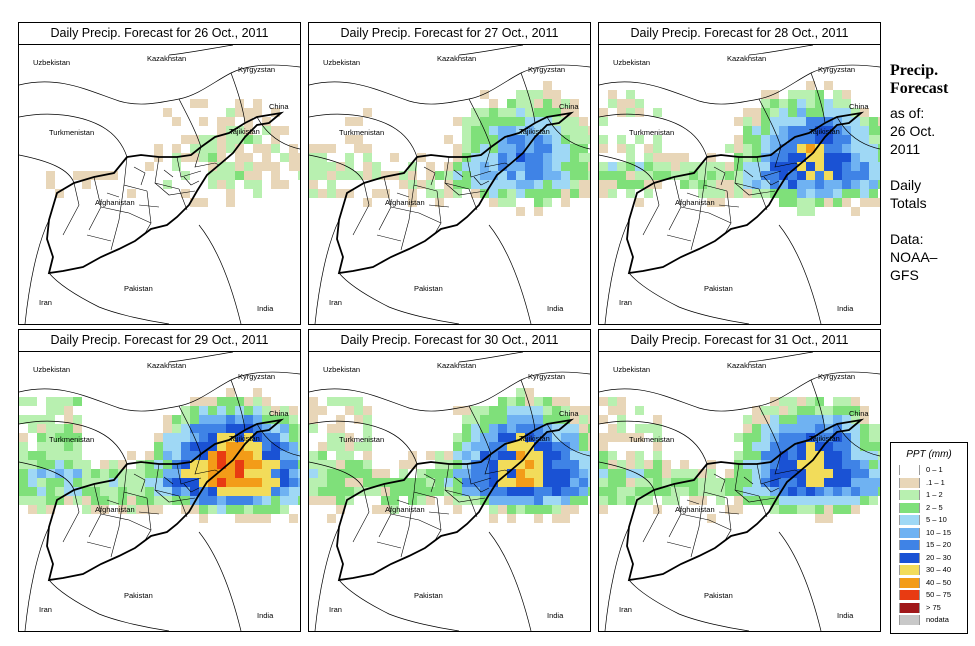 The height and width of the screenshot is (646, 975). What do you see at coordinates (256, 69) in the screenshot?
I see `place-label-kyrgyzstan: Kyrgyzstan` at bounding box center [256, 69].